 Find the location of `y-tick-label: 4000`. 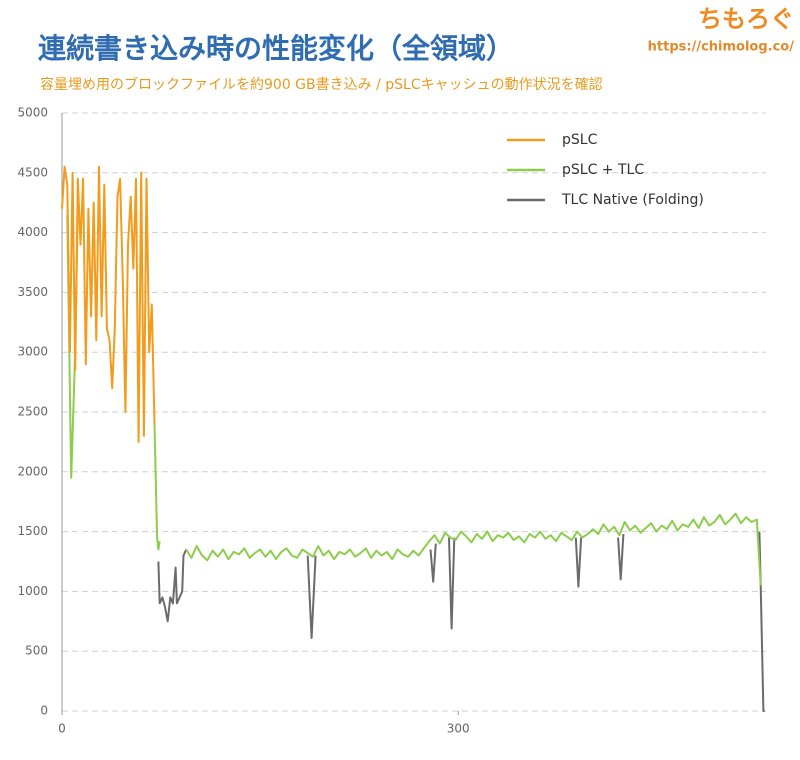

y-tick-label: 4000 is located at coordinates (32, 232).